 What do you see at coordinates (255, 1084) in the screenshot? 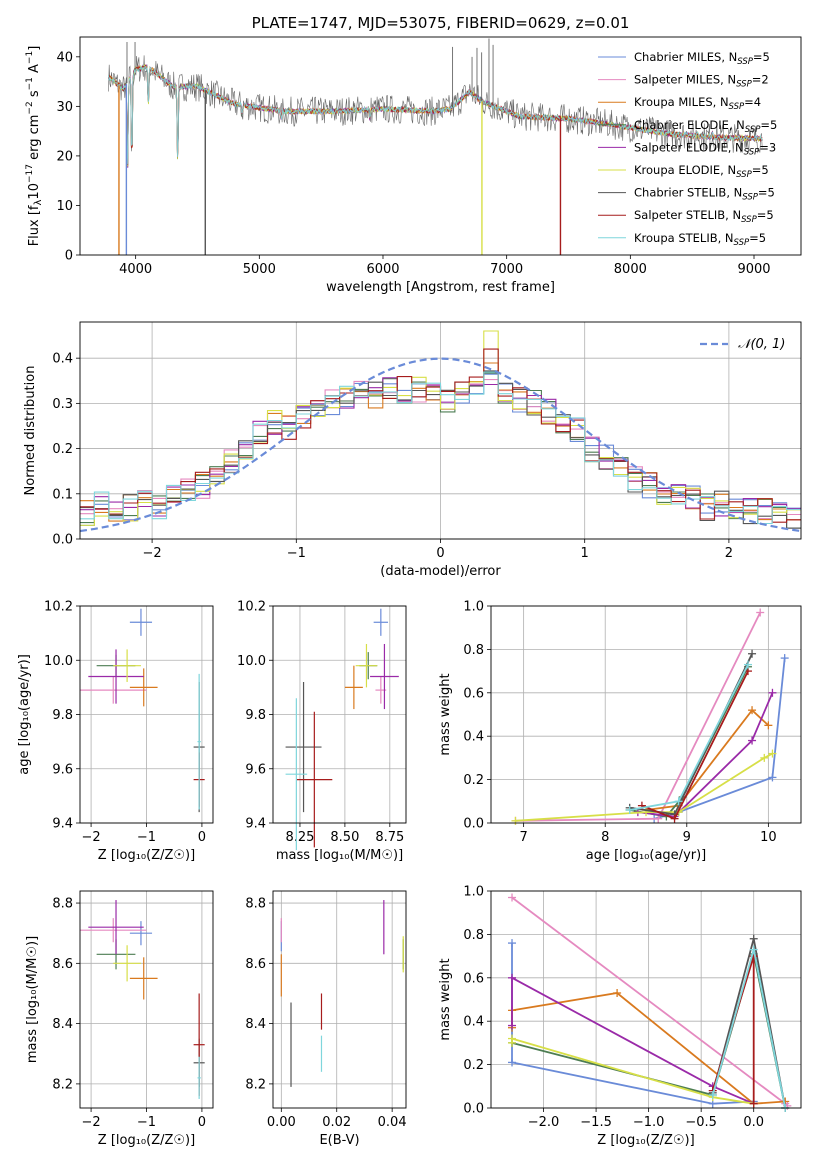
I see `y-tick-label: 8.2` at bounding box center [255, 1084].